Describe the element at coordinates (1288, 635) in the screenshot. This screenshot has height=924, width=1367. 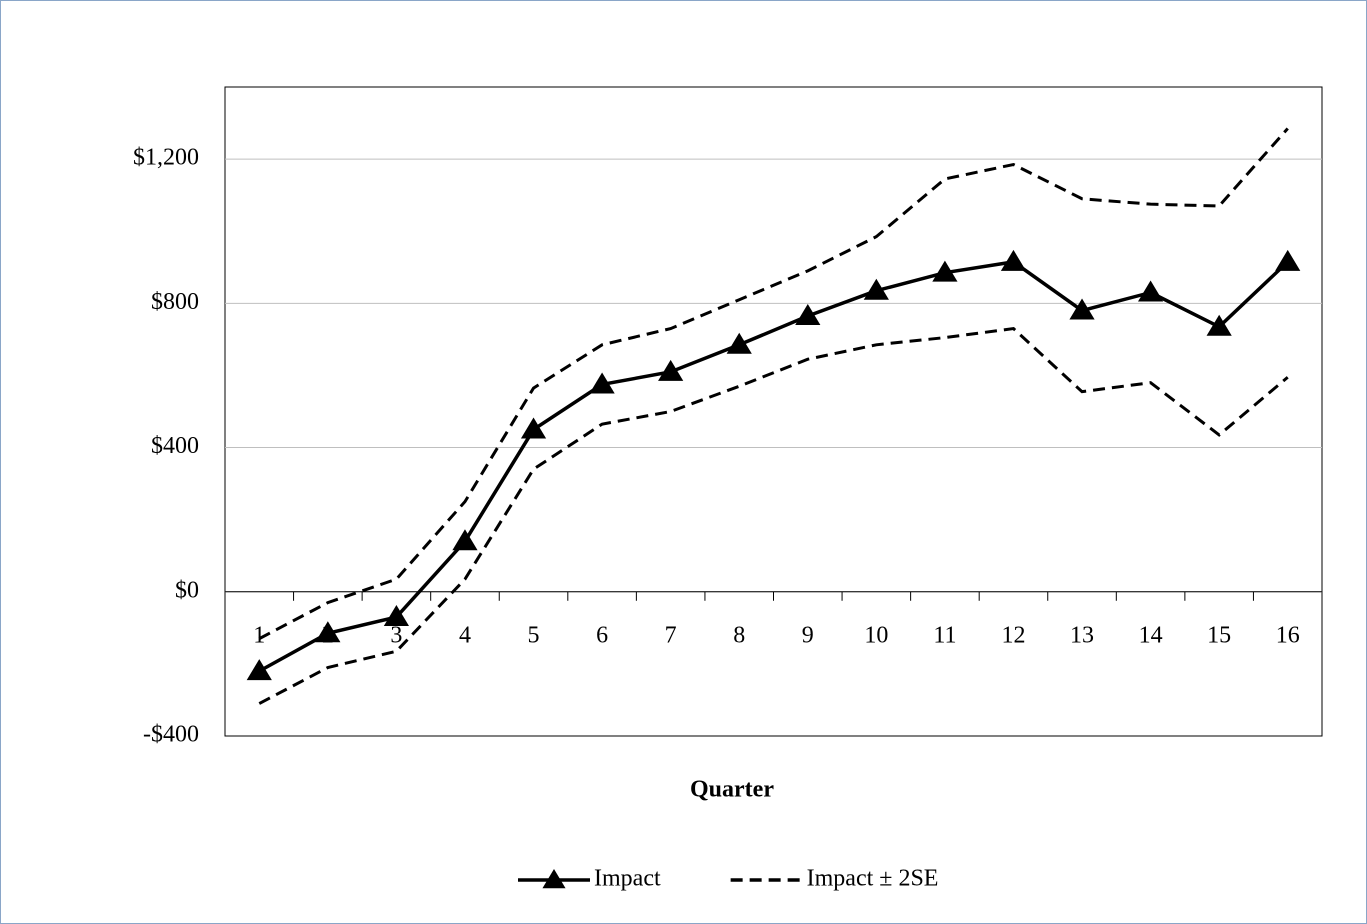
I see `x-tick-label: 16` at that location.